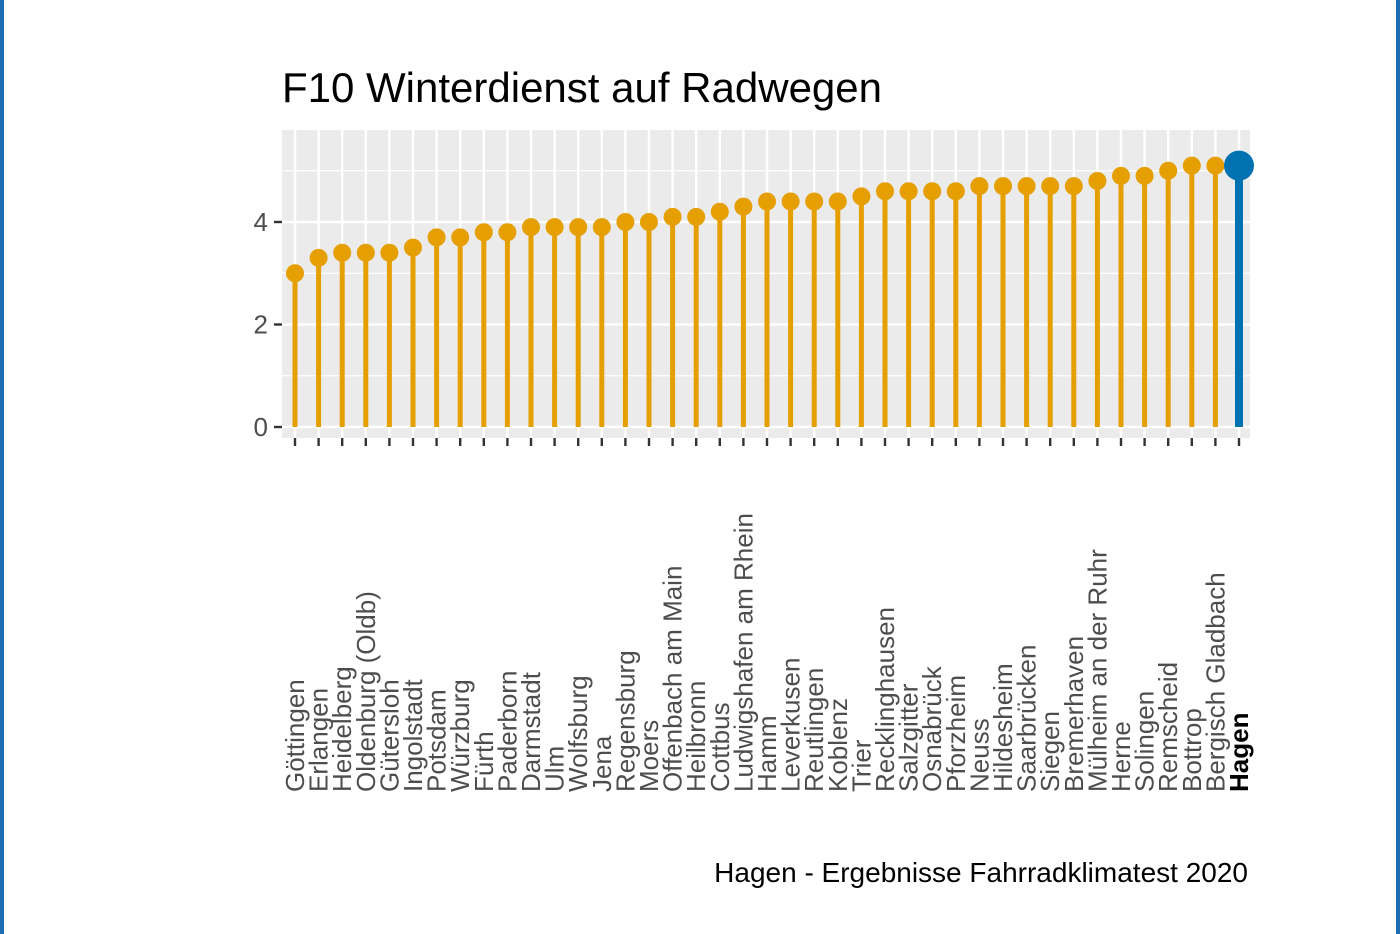  I want to click on x-tick-label: Salzgitter, so click(909, 737).